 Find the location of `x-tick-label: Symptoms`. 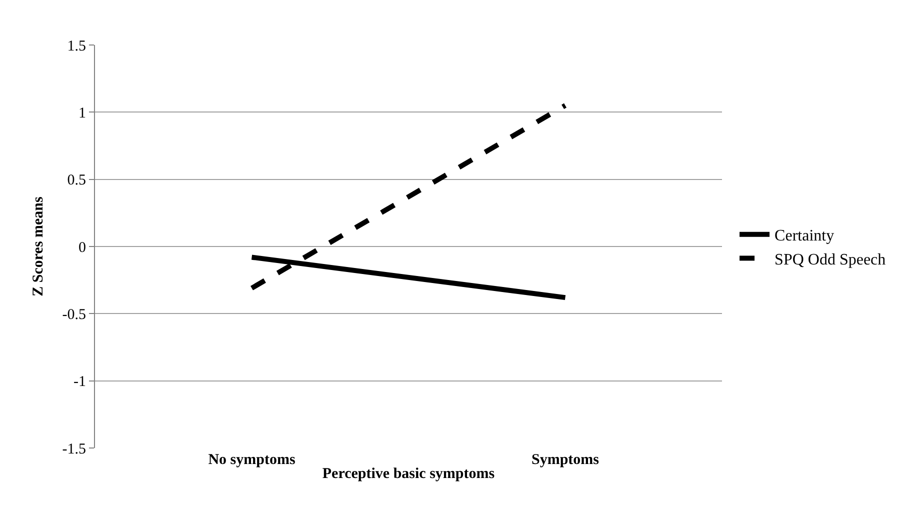

x-tick-label: Symptoms is located at coordinates (565, 460).